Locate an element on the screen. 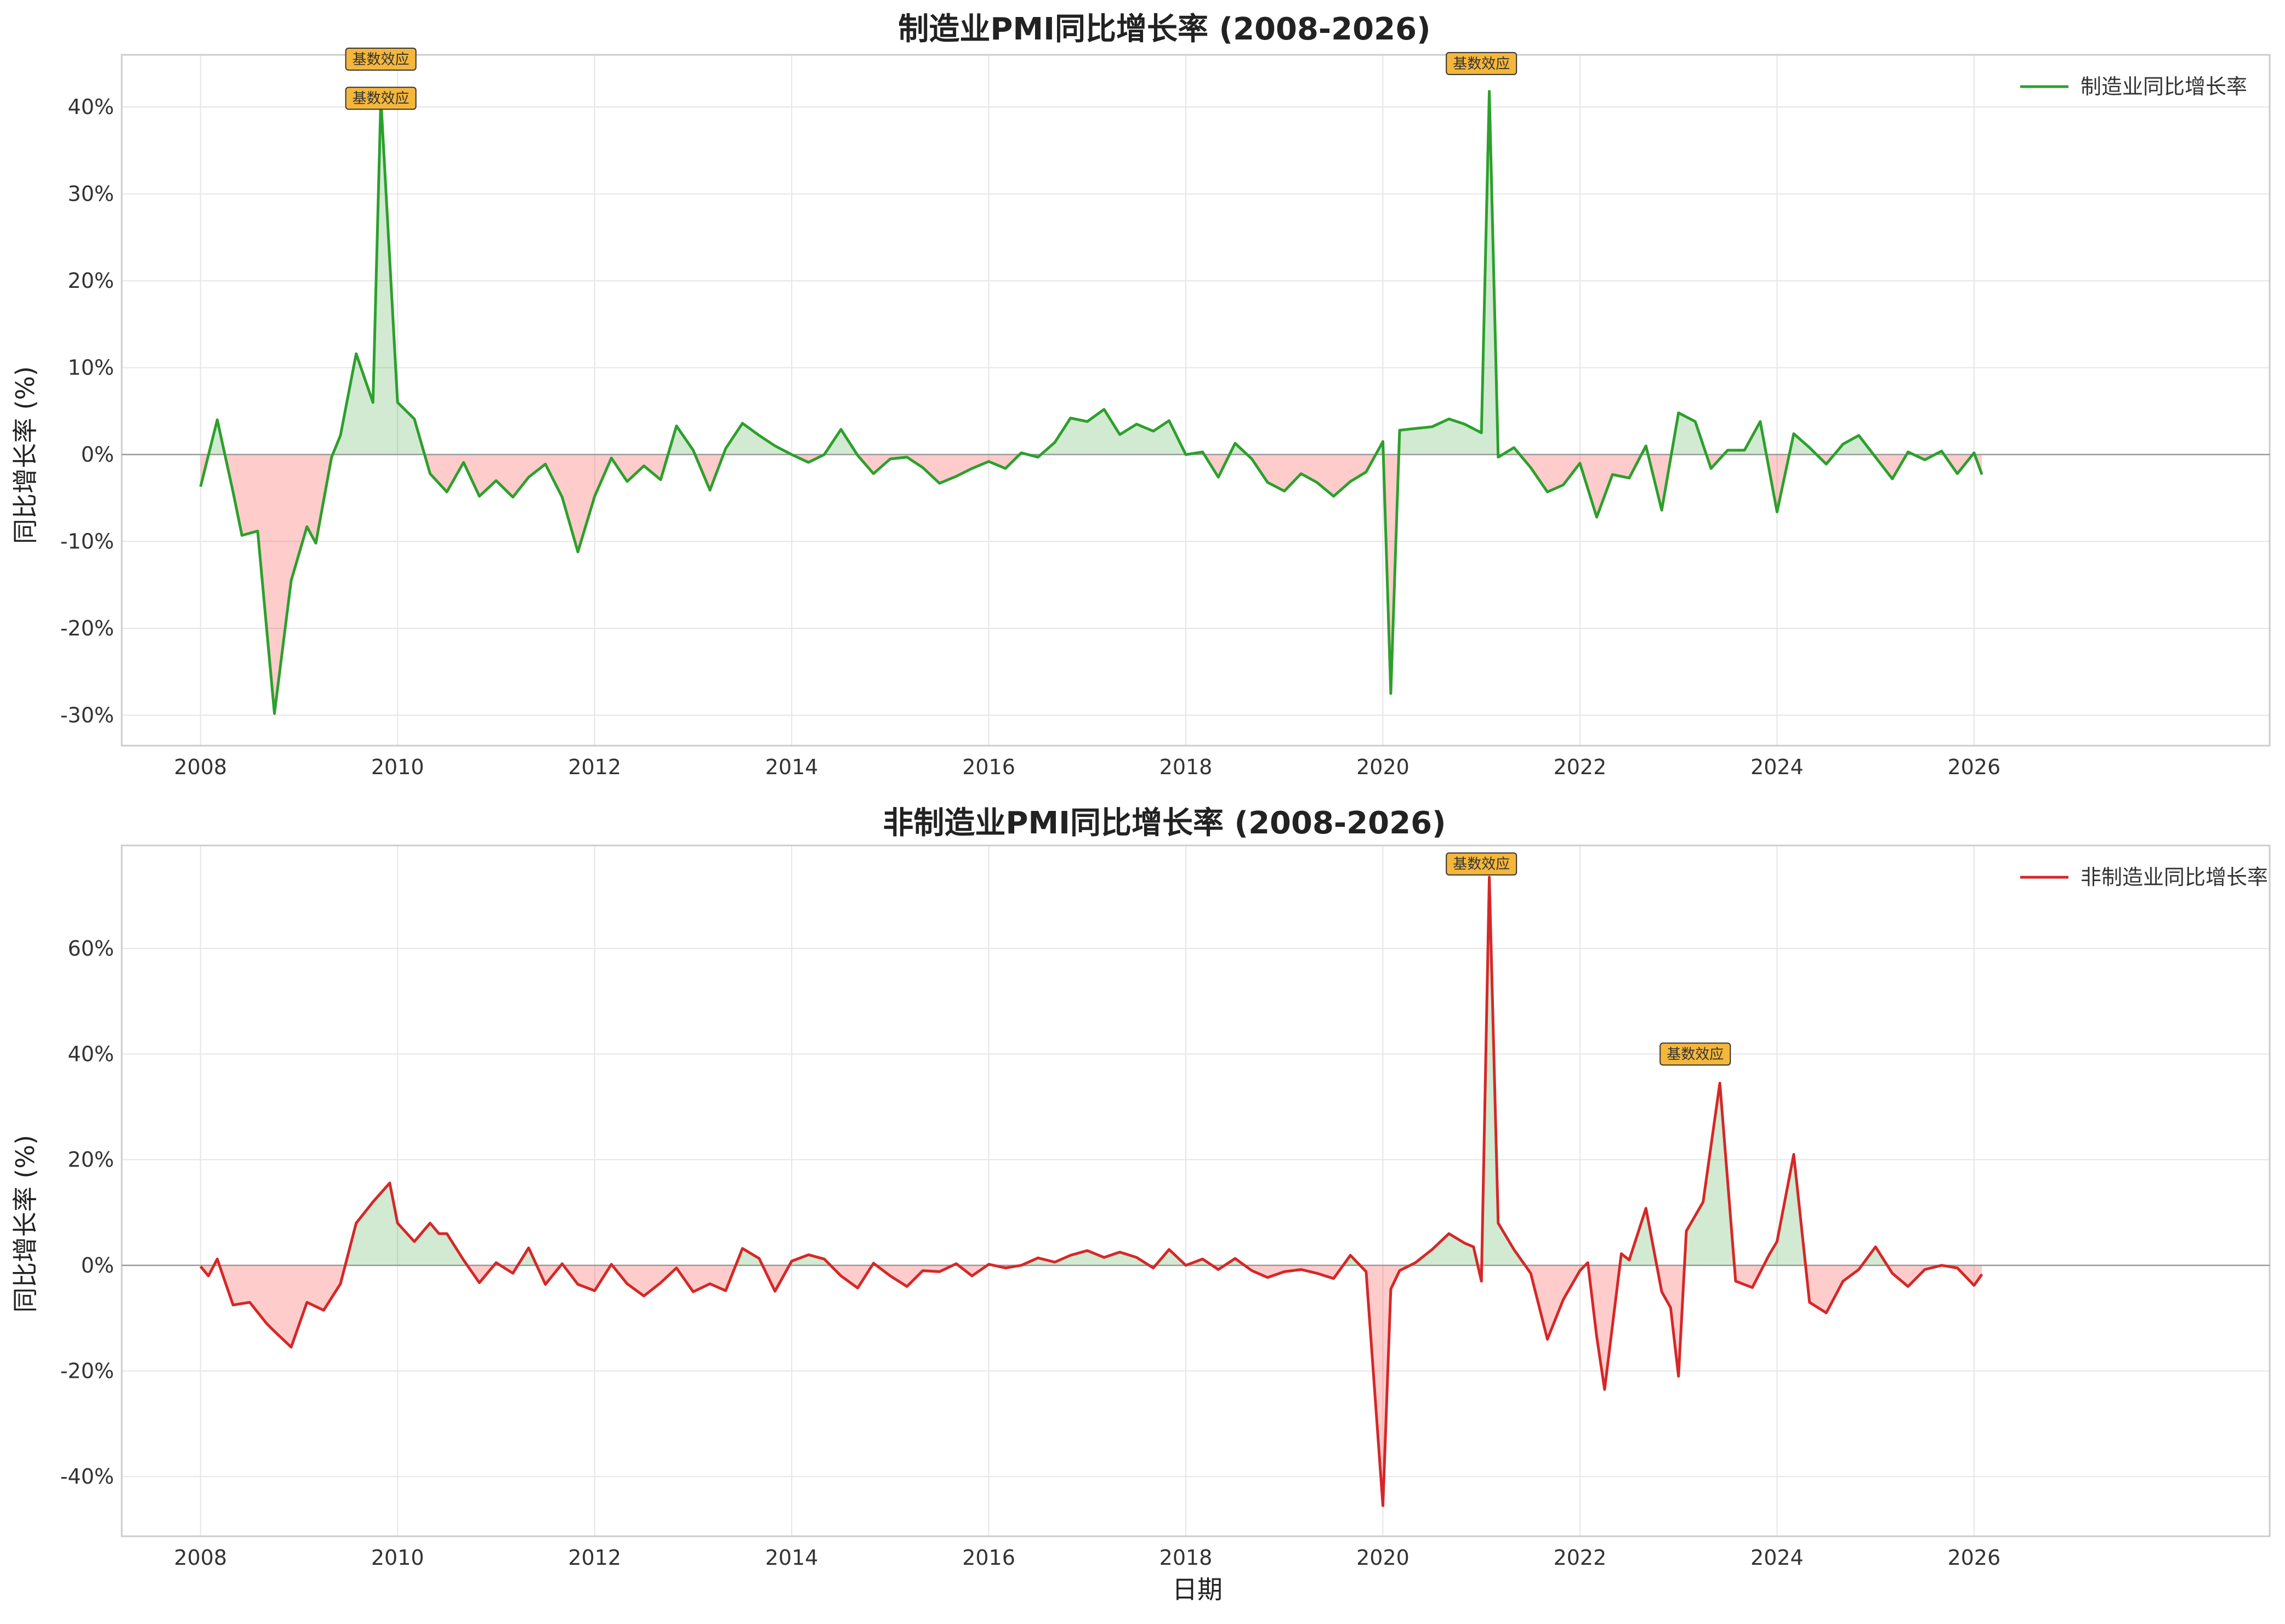 The width and height of the screenshot is (2285, 1624). y-tick-label: -30% is located at coordinates (87, 715).